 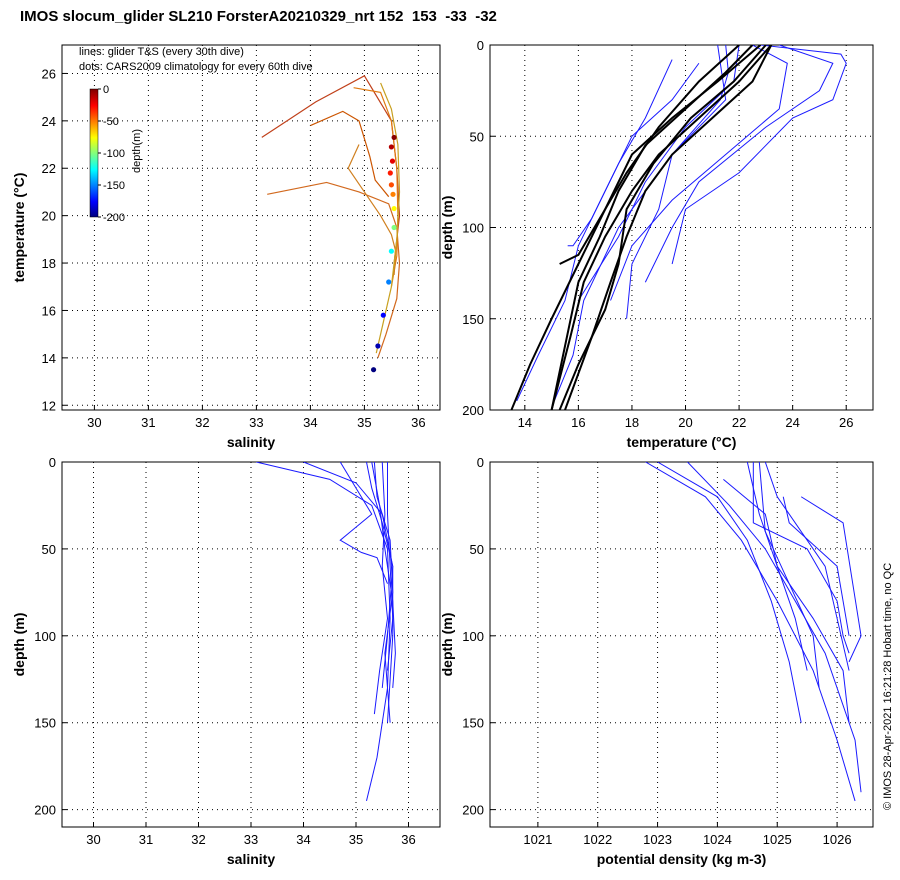 I want to click on x-tick-label: 36, so click(x=408, y=839).